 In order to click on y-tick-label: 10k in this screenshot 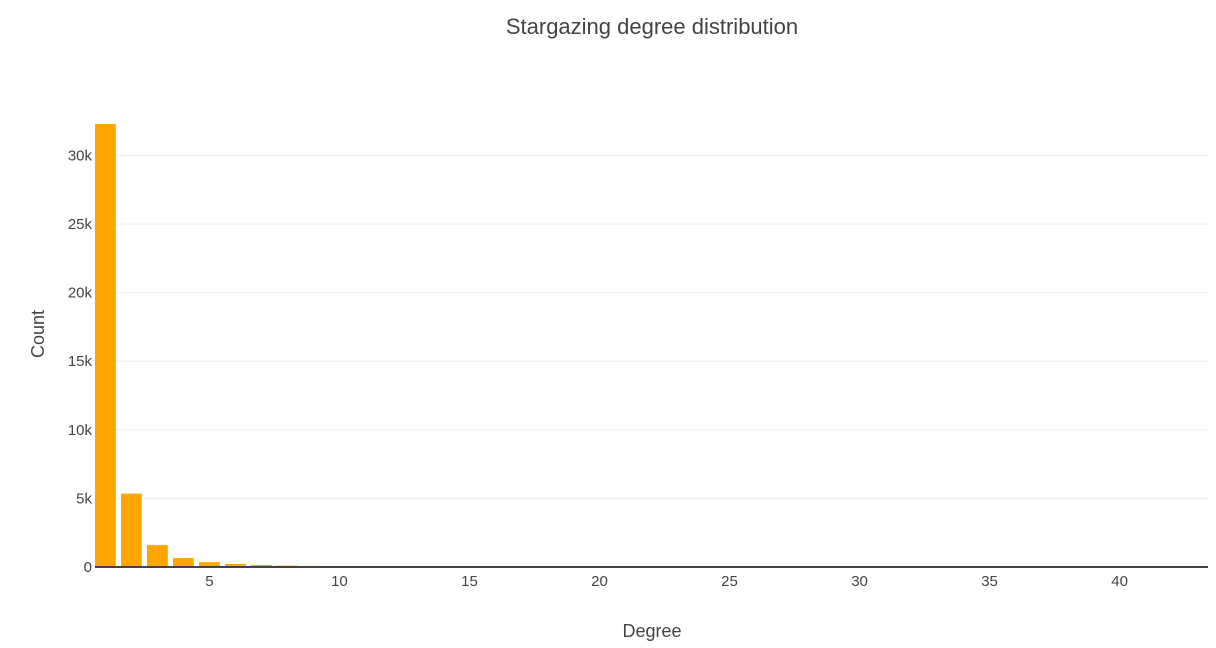, I will do `click(80, 430)`.